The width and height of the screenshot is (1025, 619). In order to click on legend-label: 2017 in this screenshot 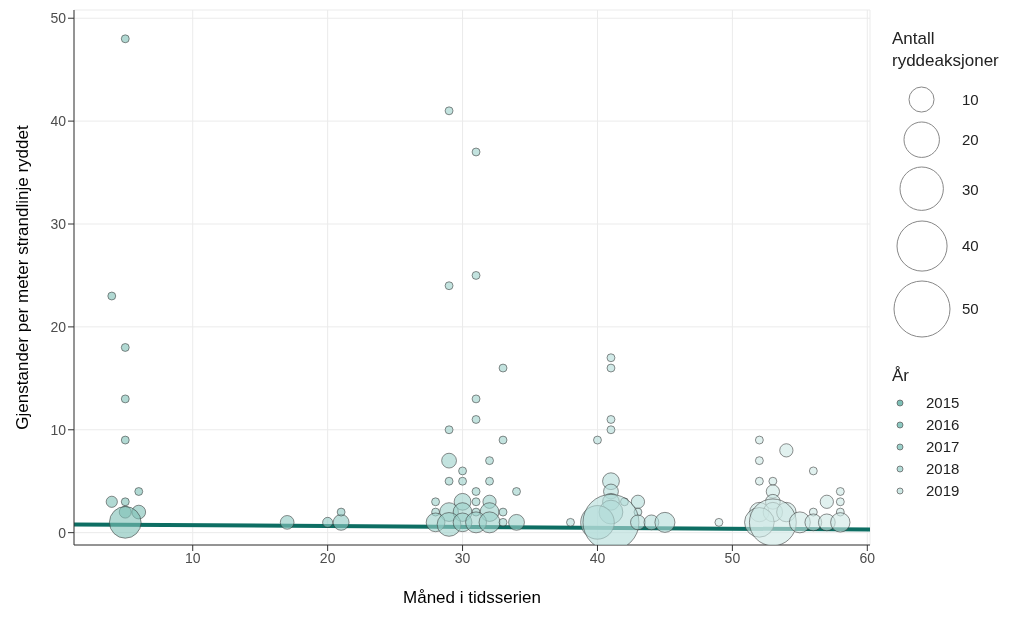, I will do `click(943, 447)`.